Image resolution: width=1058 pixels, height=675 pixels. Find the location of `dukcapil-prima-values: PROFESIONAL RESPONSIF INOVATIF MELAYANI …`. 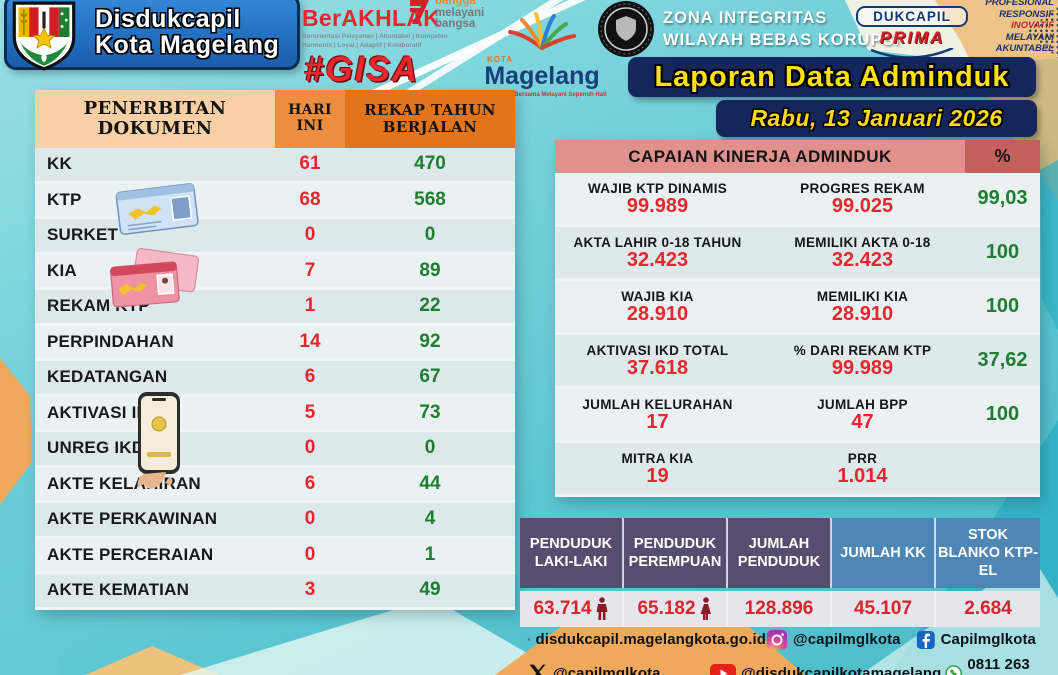

dukcapil-prima-values: PROFESIONAL RESPONSIF INOVATIF MELAYANI … is located at coordinates (1008, 27).